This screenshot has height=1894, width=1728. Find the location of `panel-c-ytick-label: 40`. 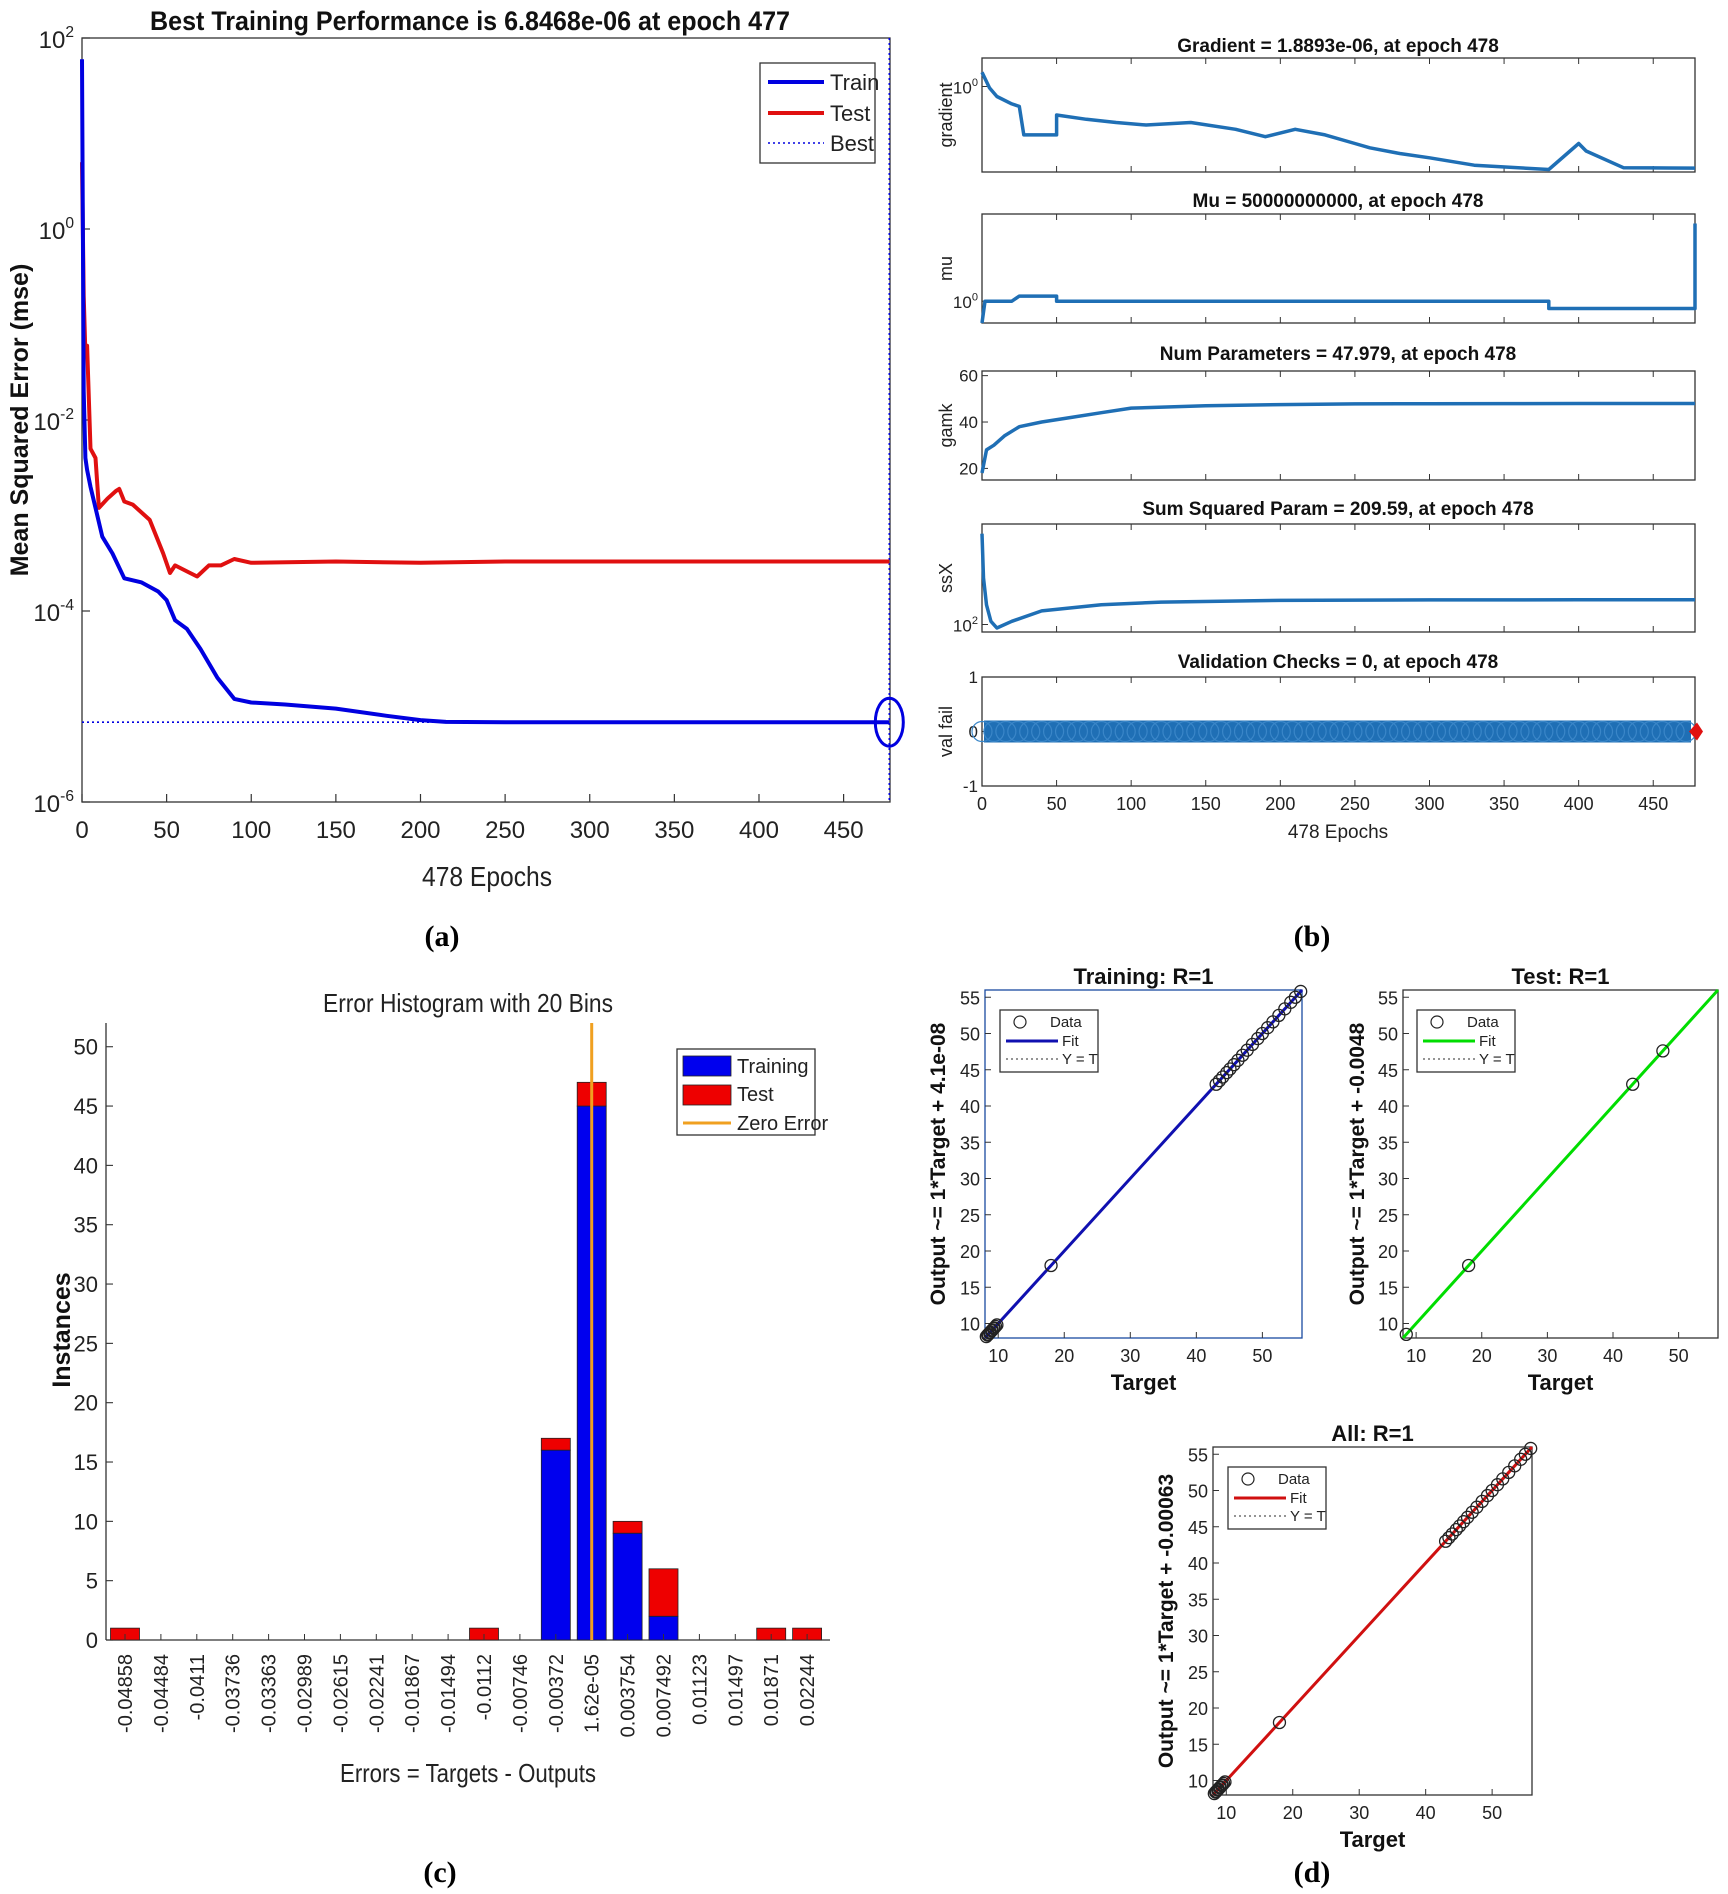

panel-c-ytick-label: 40 is located at coordinates (86, 1165).